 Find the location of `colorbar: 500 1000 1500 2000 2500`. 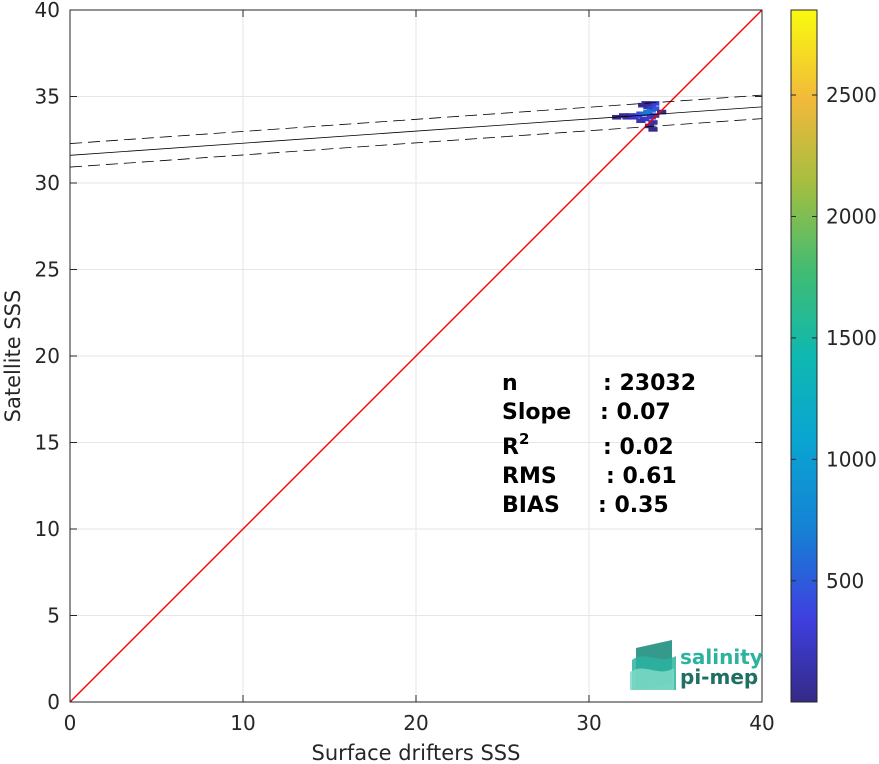

colorbar: 500 1000 1500 2000 2500 is located at coordinates (833, 356).